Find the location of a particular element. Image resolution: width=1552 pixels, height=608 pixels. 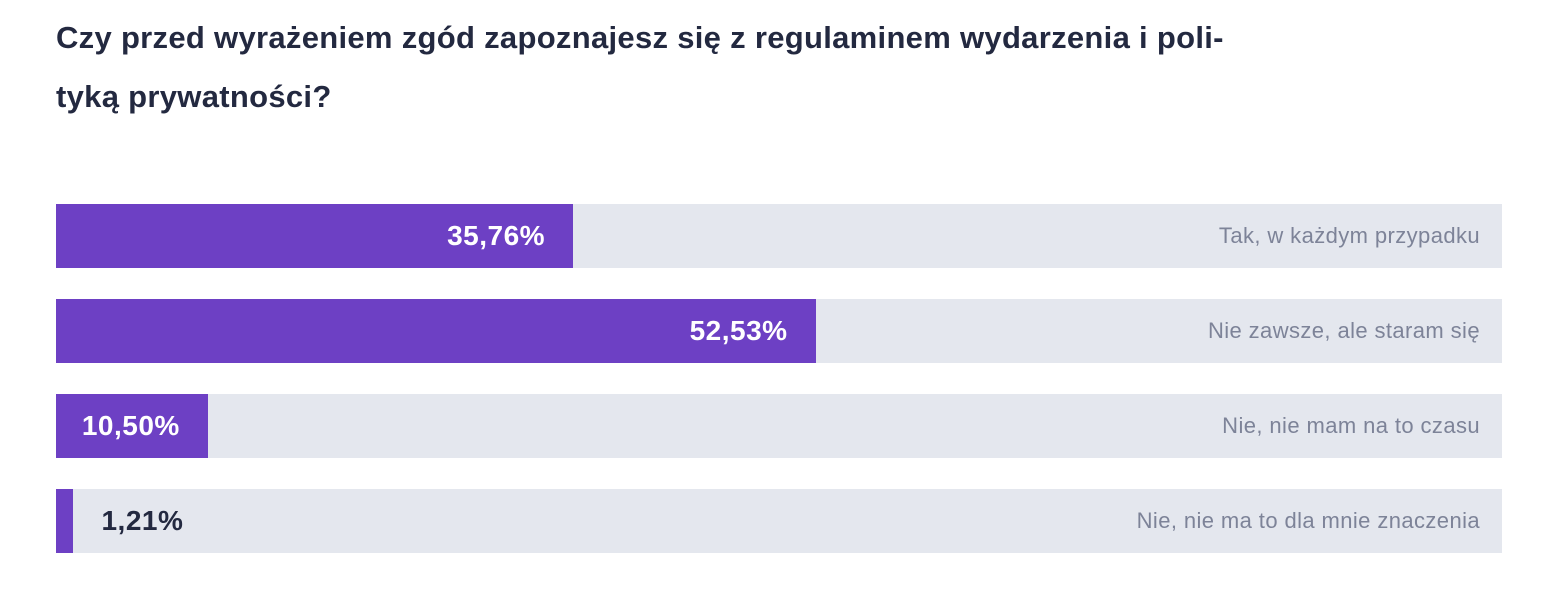

bar-value-label: 1,21% is located at coordinates (142, 520).